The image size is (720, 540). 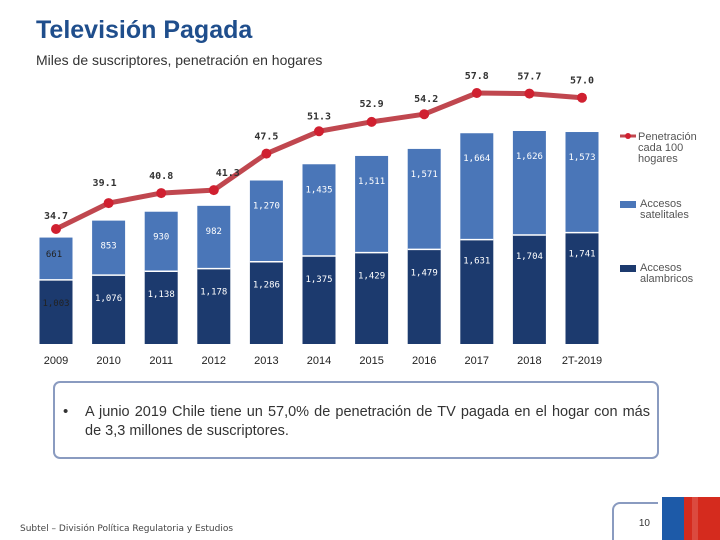 I want to click on chile-flag-logo, so click(x=691, y=518).